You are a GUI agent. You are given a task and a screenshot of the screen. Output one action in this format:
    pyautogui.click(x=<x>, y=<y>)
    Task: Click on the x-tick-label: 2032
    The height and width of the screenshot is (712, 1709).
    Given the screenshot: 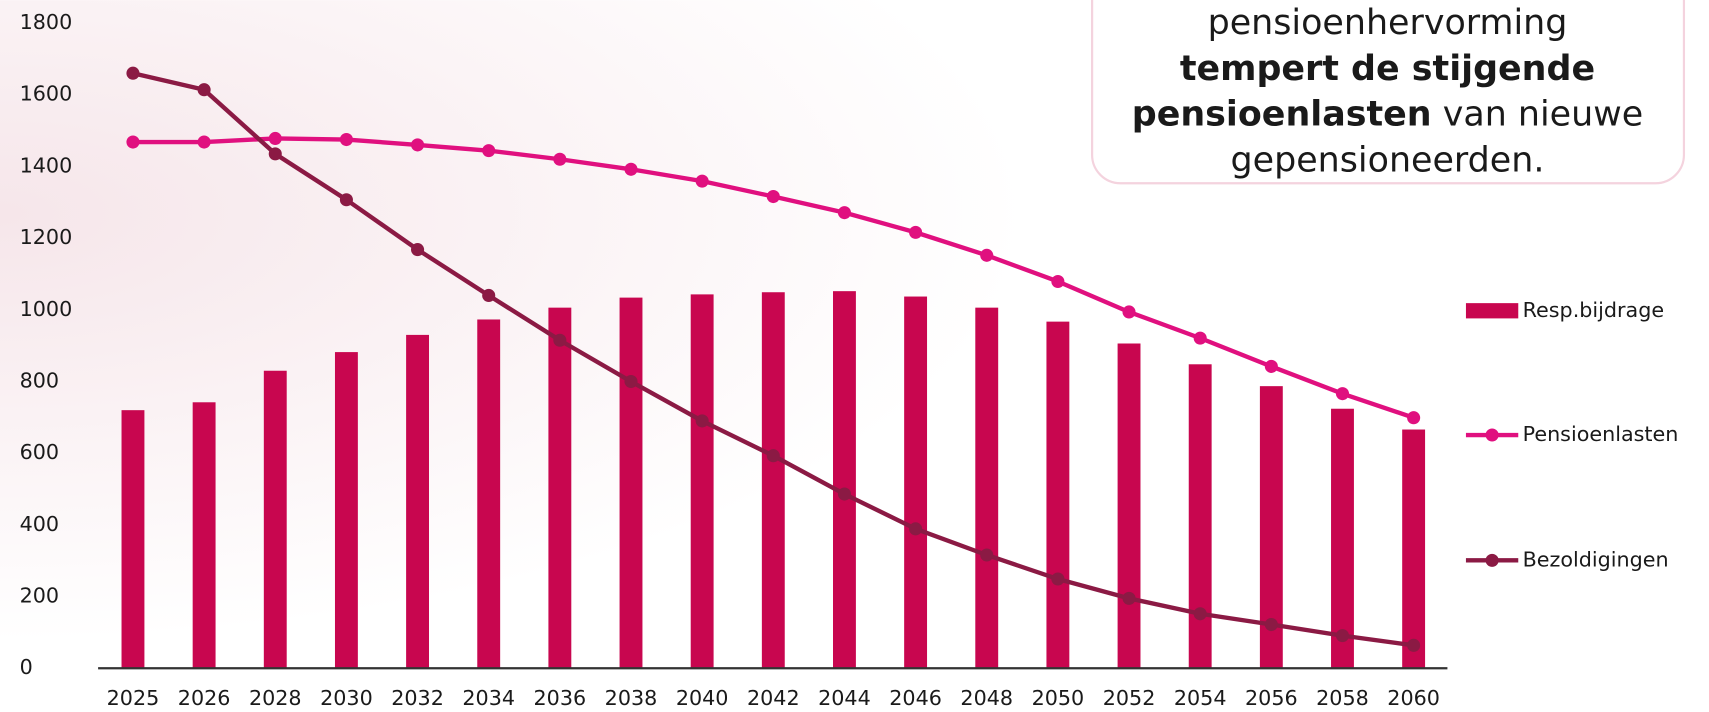 What is the action you would take?
    pyautogui.click(x=417, y=698)
    